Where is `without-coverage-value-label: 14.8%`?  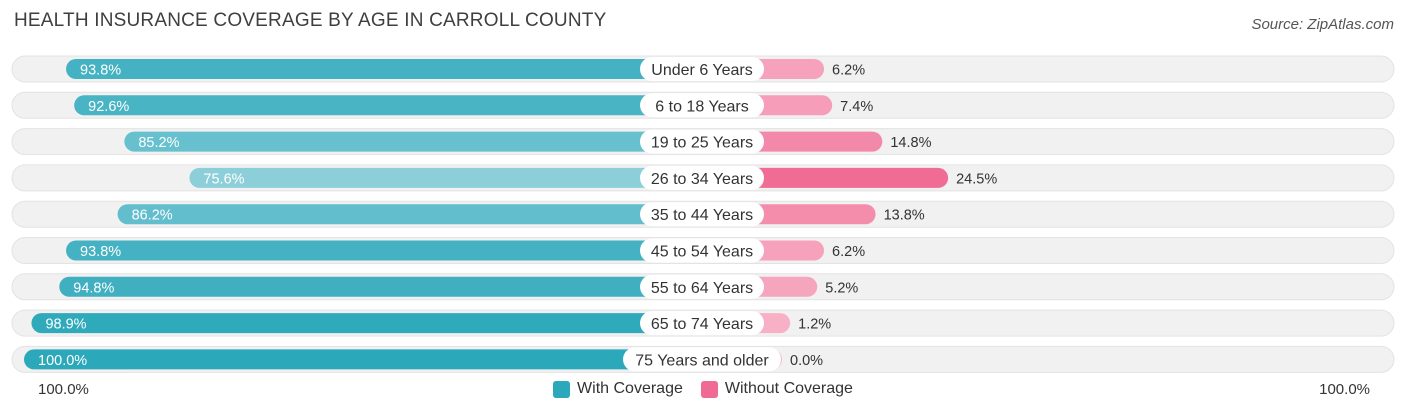
without-coverage-value-label: 14.8% is located at coordinates (910, 143).